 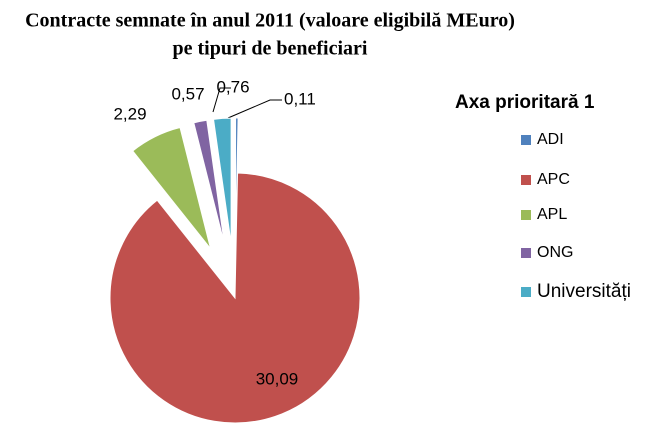 What do you see at coordinates (555, 252) in the screenshot?
I see `legend-label: ONG` at bounding box center [555, 252].